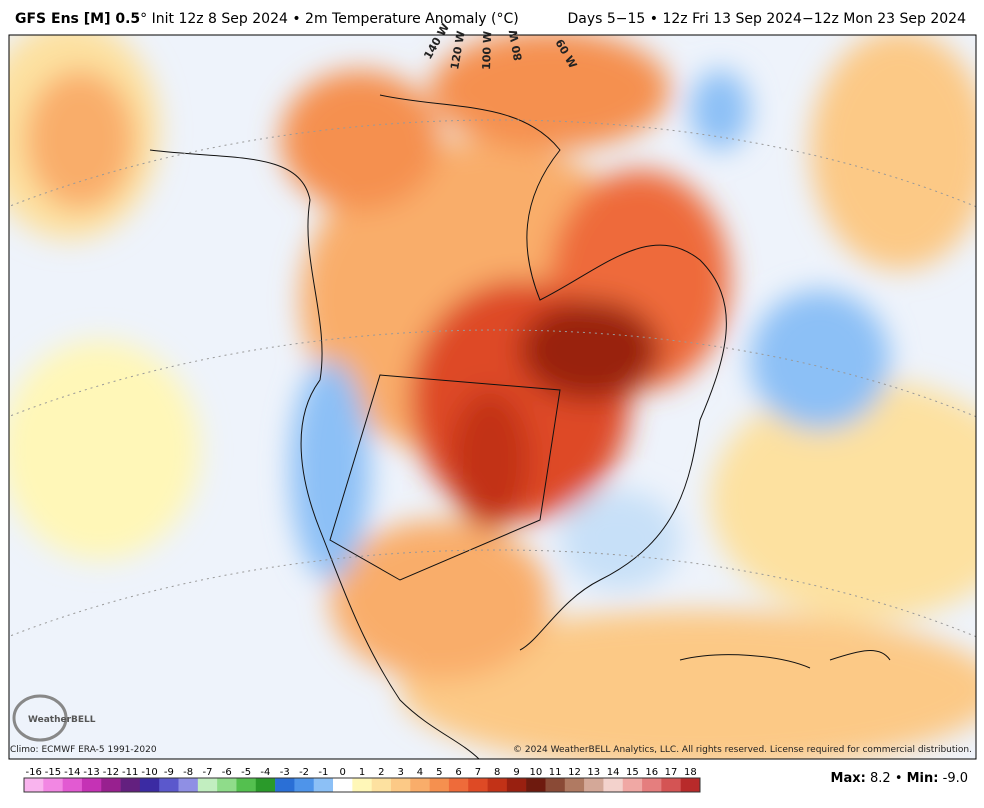 Image resolution: width=984 pixels, height=808 pixels. Describe the element at coordinates (169, 772) in the screenshot. I see `colorbar-label: -9` at that location.